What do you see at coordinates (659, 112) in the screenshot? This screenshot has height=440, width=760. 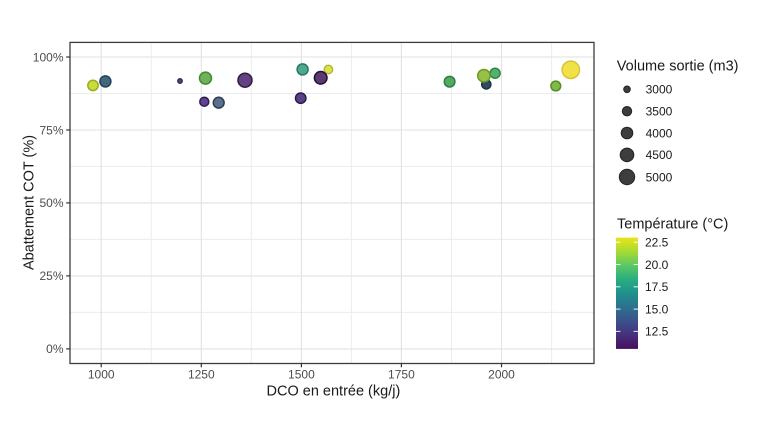 I see `svg-text: 3500` at bounding box center [659, 112].